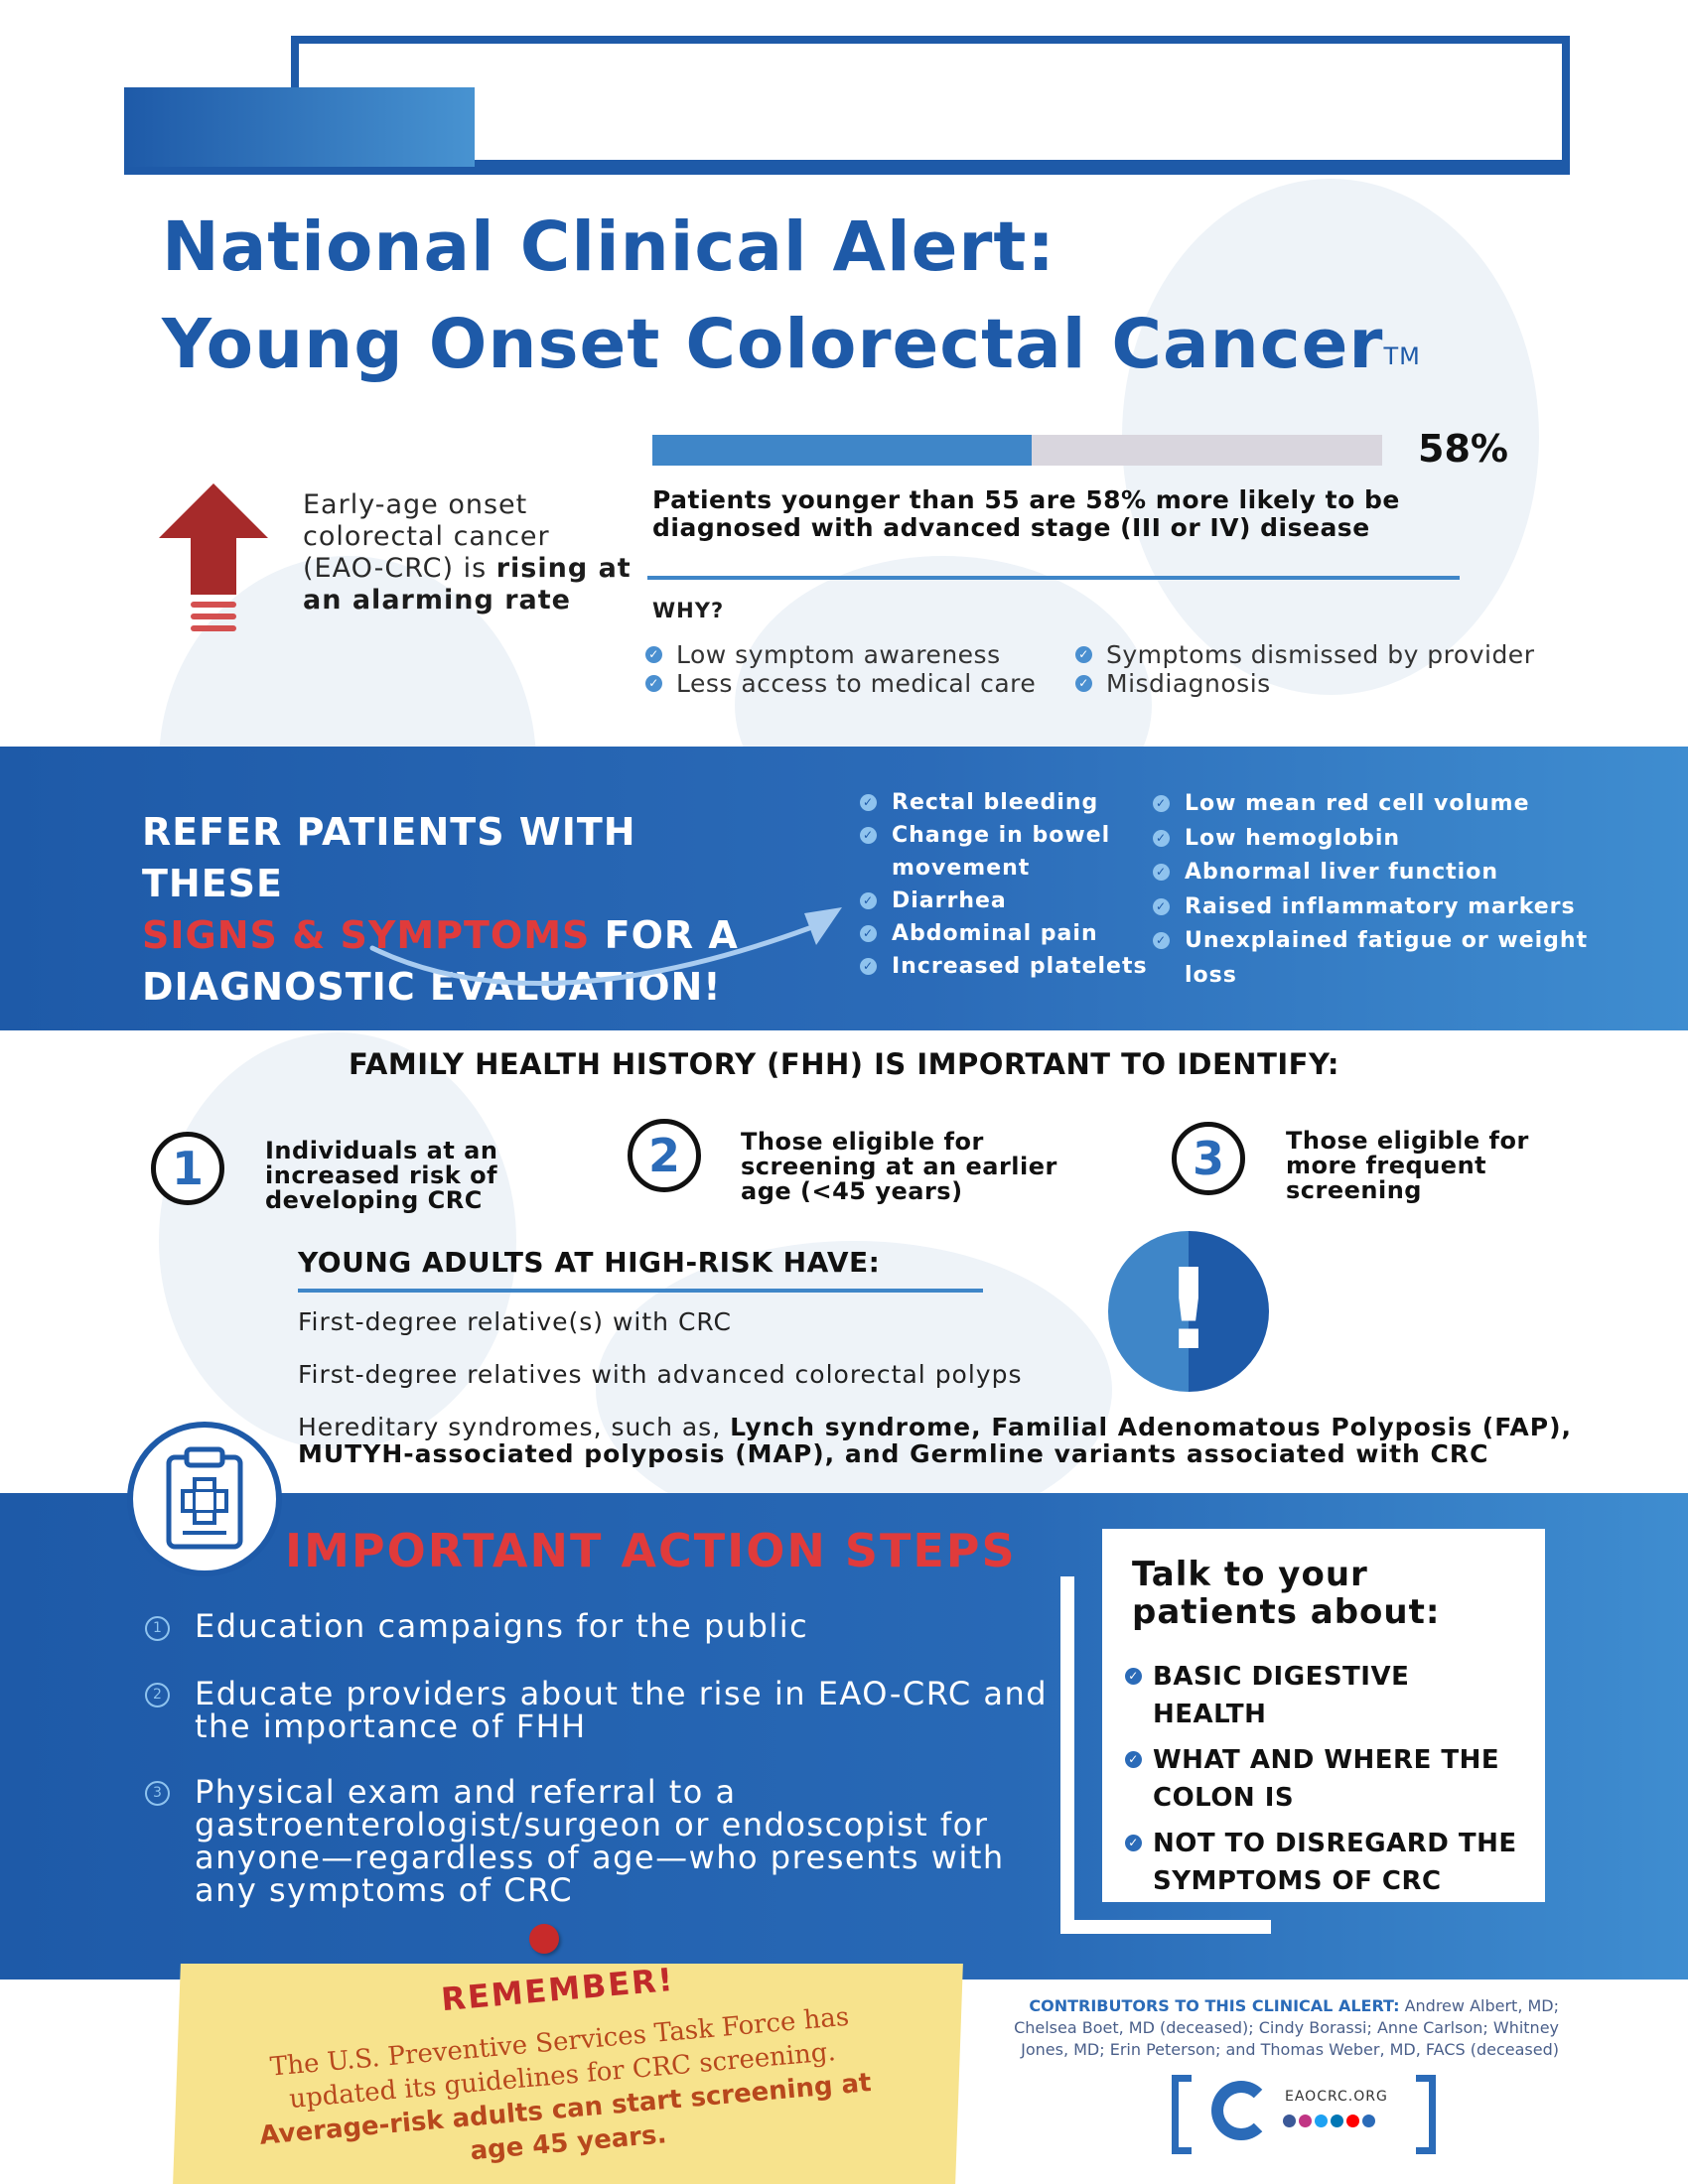  What do you see at coordinates (1004, 901) in the screenshot?
I see `list-item: ✓ Diarrhea` at bounding box center [1004, 901].